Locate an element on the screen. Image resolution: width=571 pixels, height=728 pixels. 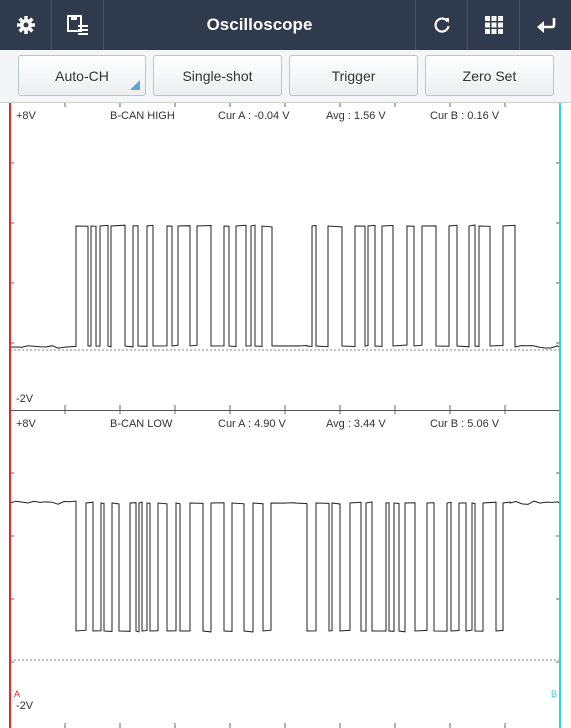
trigger-label: Trigger is located at coordinates (353, 75).